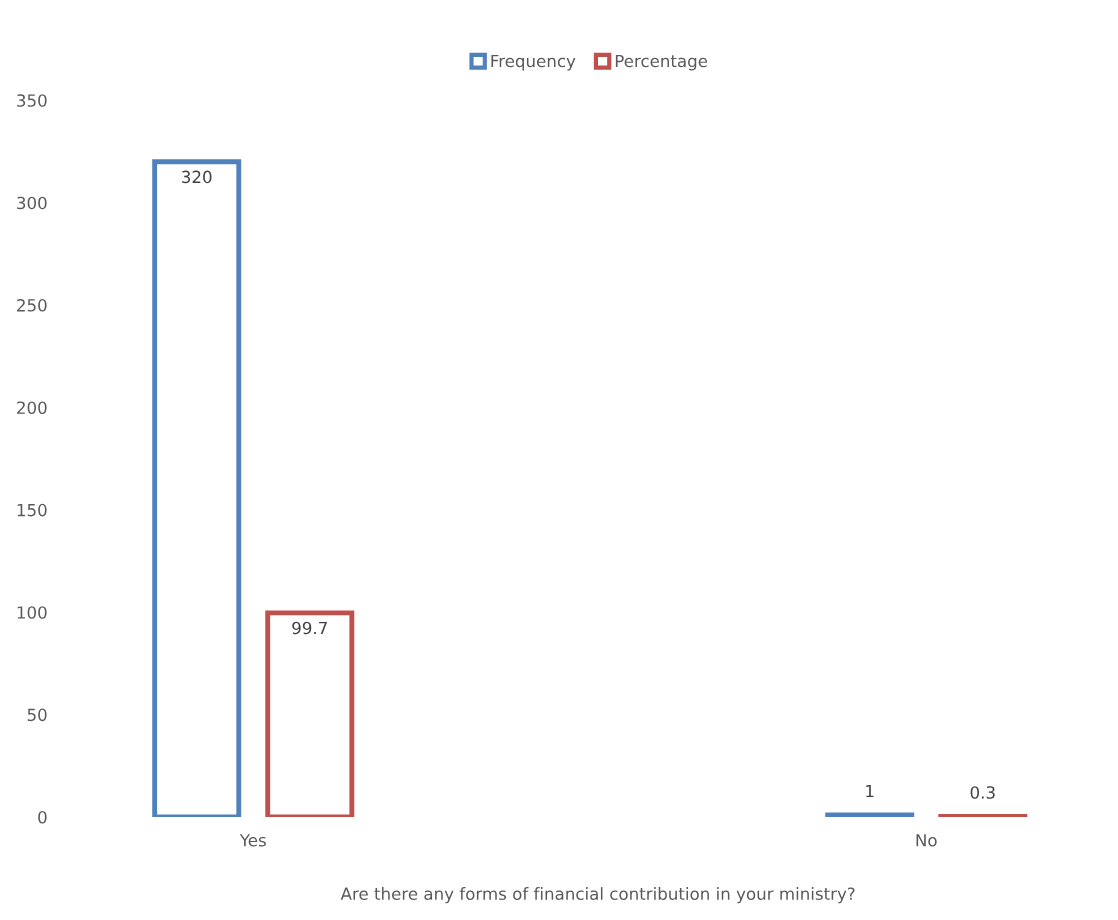  Describe the element at coordinates (252, 840) in the screenshot. I see `x-tick-label: Yes` at that location.